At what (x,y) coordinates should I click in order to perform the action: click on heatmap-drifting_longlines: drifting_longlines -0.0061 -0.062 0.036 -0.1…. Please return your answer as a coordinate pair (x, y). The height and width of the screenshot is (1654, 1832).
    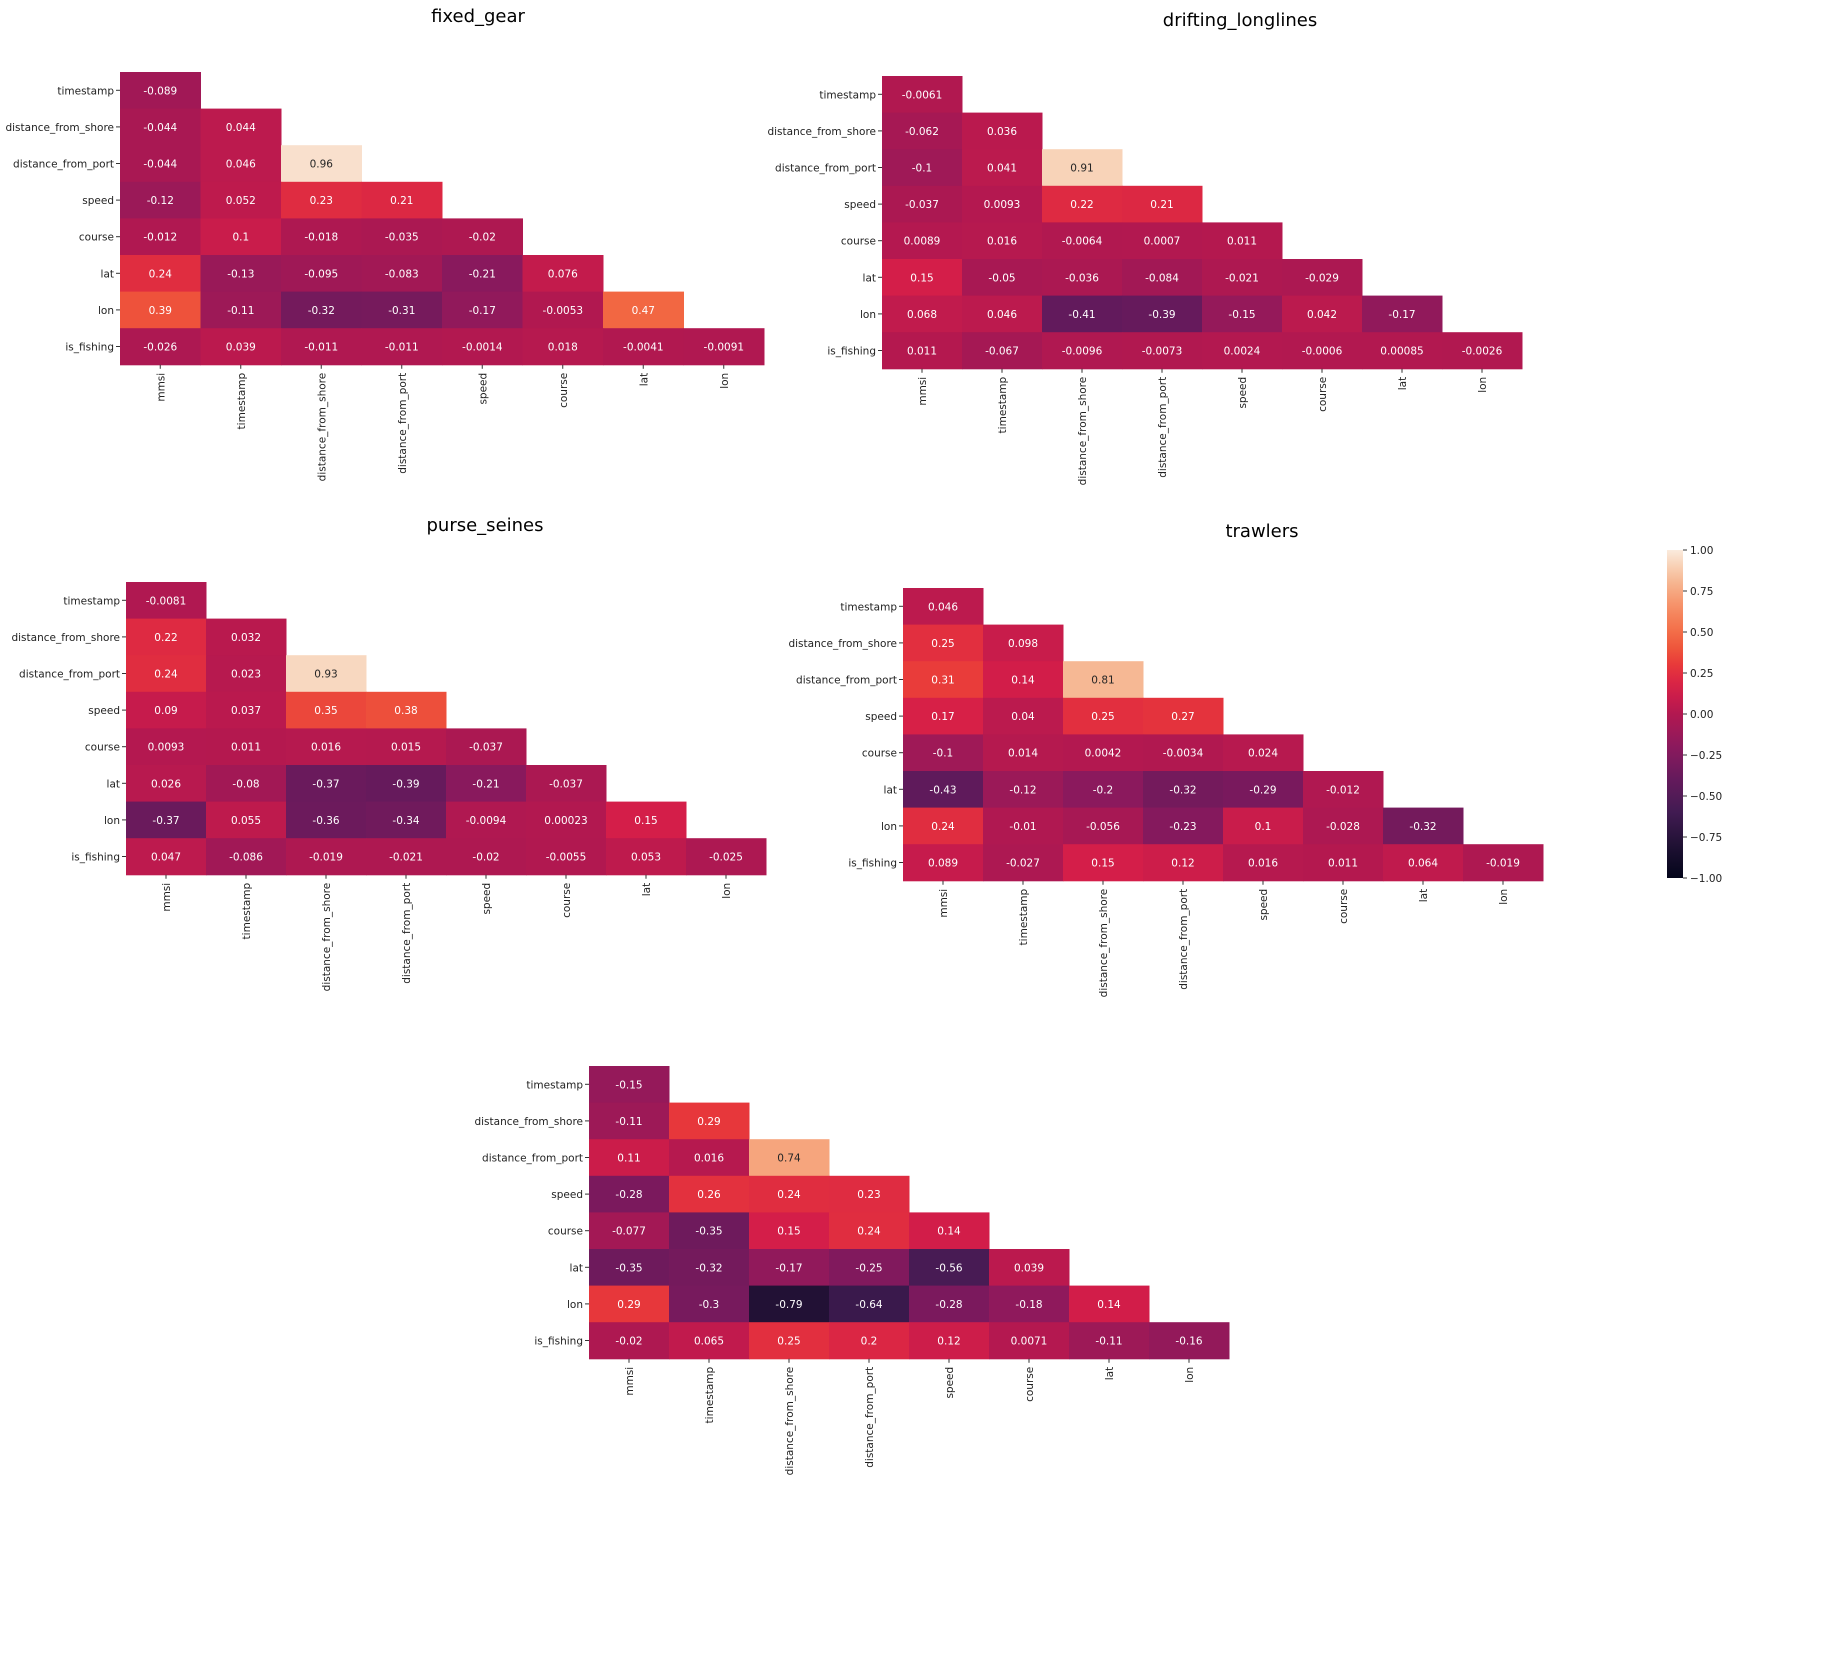
    Looking at the image, I should click on (1145, 248).